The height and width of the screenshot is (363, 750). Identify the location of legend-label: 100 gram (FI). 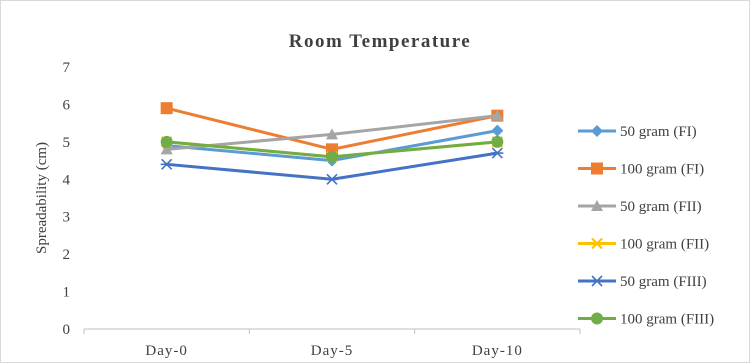
(662, 170).